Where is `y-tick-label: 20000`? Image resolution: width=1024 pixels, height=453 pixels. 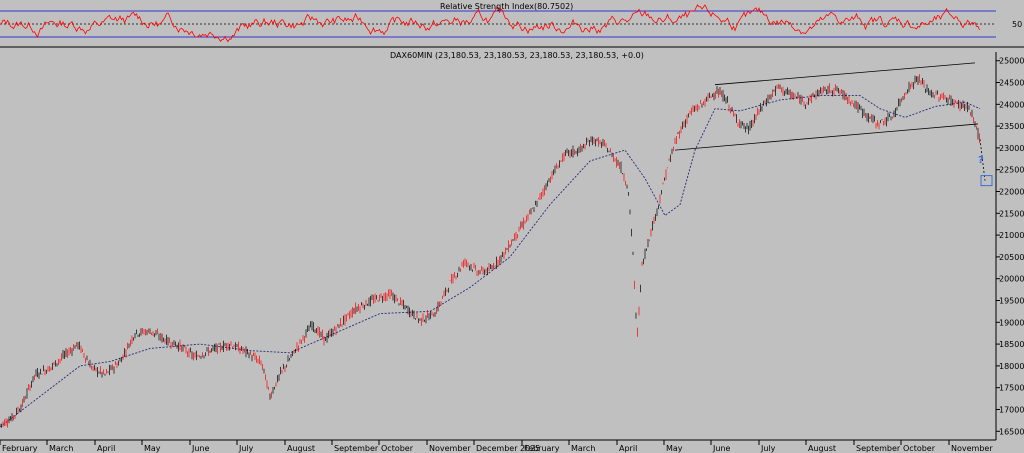
y-tick-label: 20000 is located at coordinates (1011, 279).